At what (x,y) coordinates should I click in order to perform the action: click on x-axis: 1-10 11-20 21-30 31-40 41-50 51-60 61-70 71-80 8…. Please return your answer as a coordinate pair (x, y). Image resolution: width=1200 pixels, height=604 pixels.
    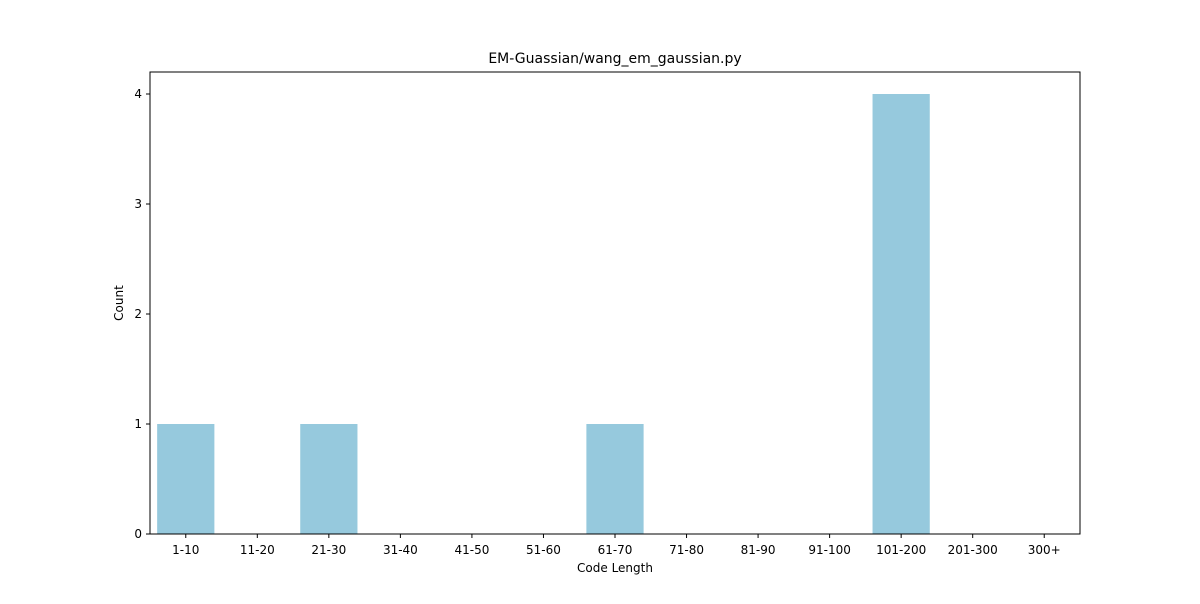
    Looking at the image, I should click on (616, 545).